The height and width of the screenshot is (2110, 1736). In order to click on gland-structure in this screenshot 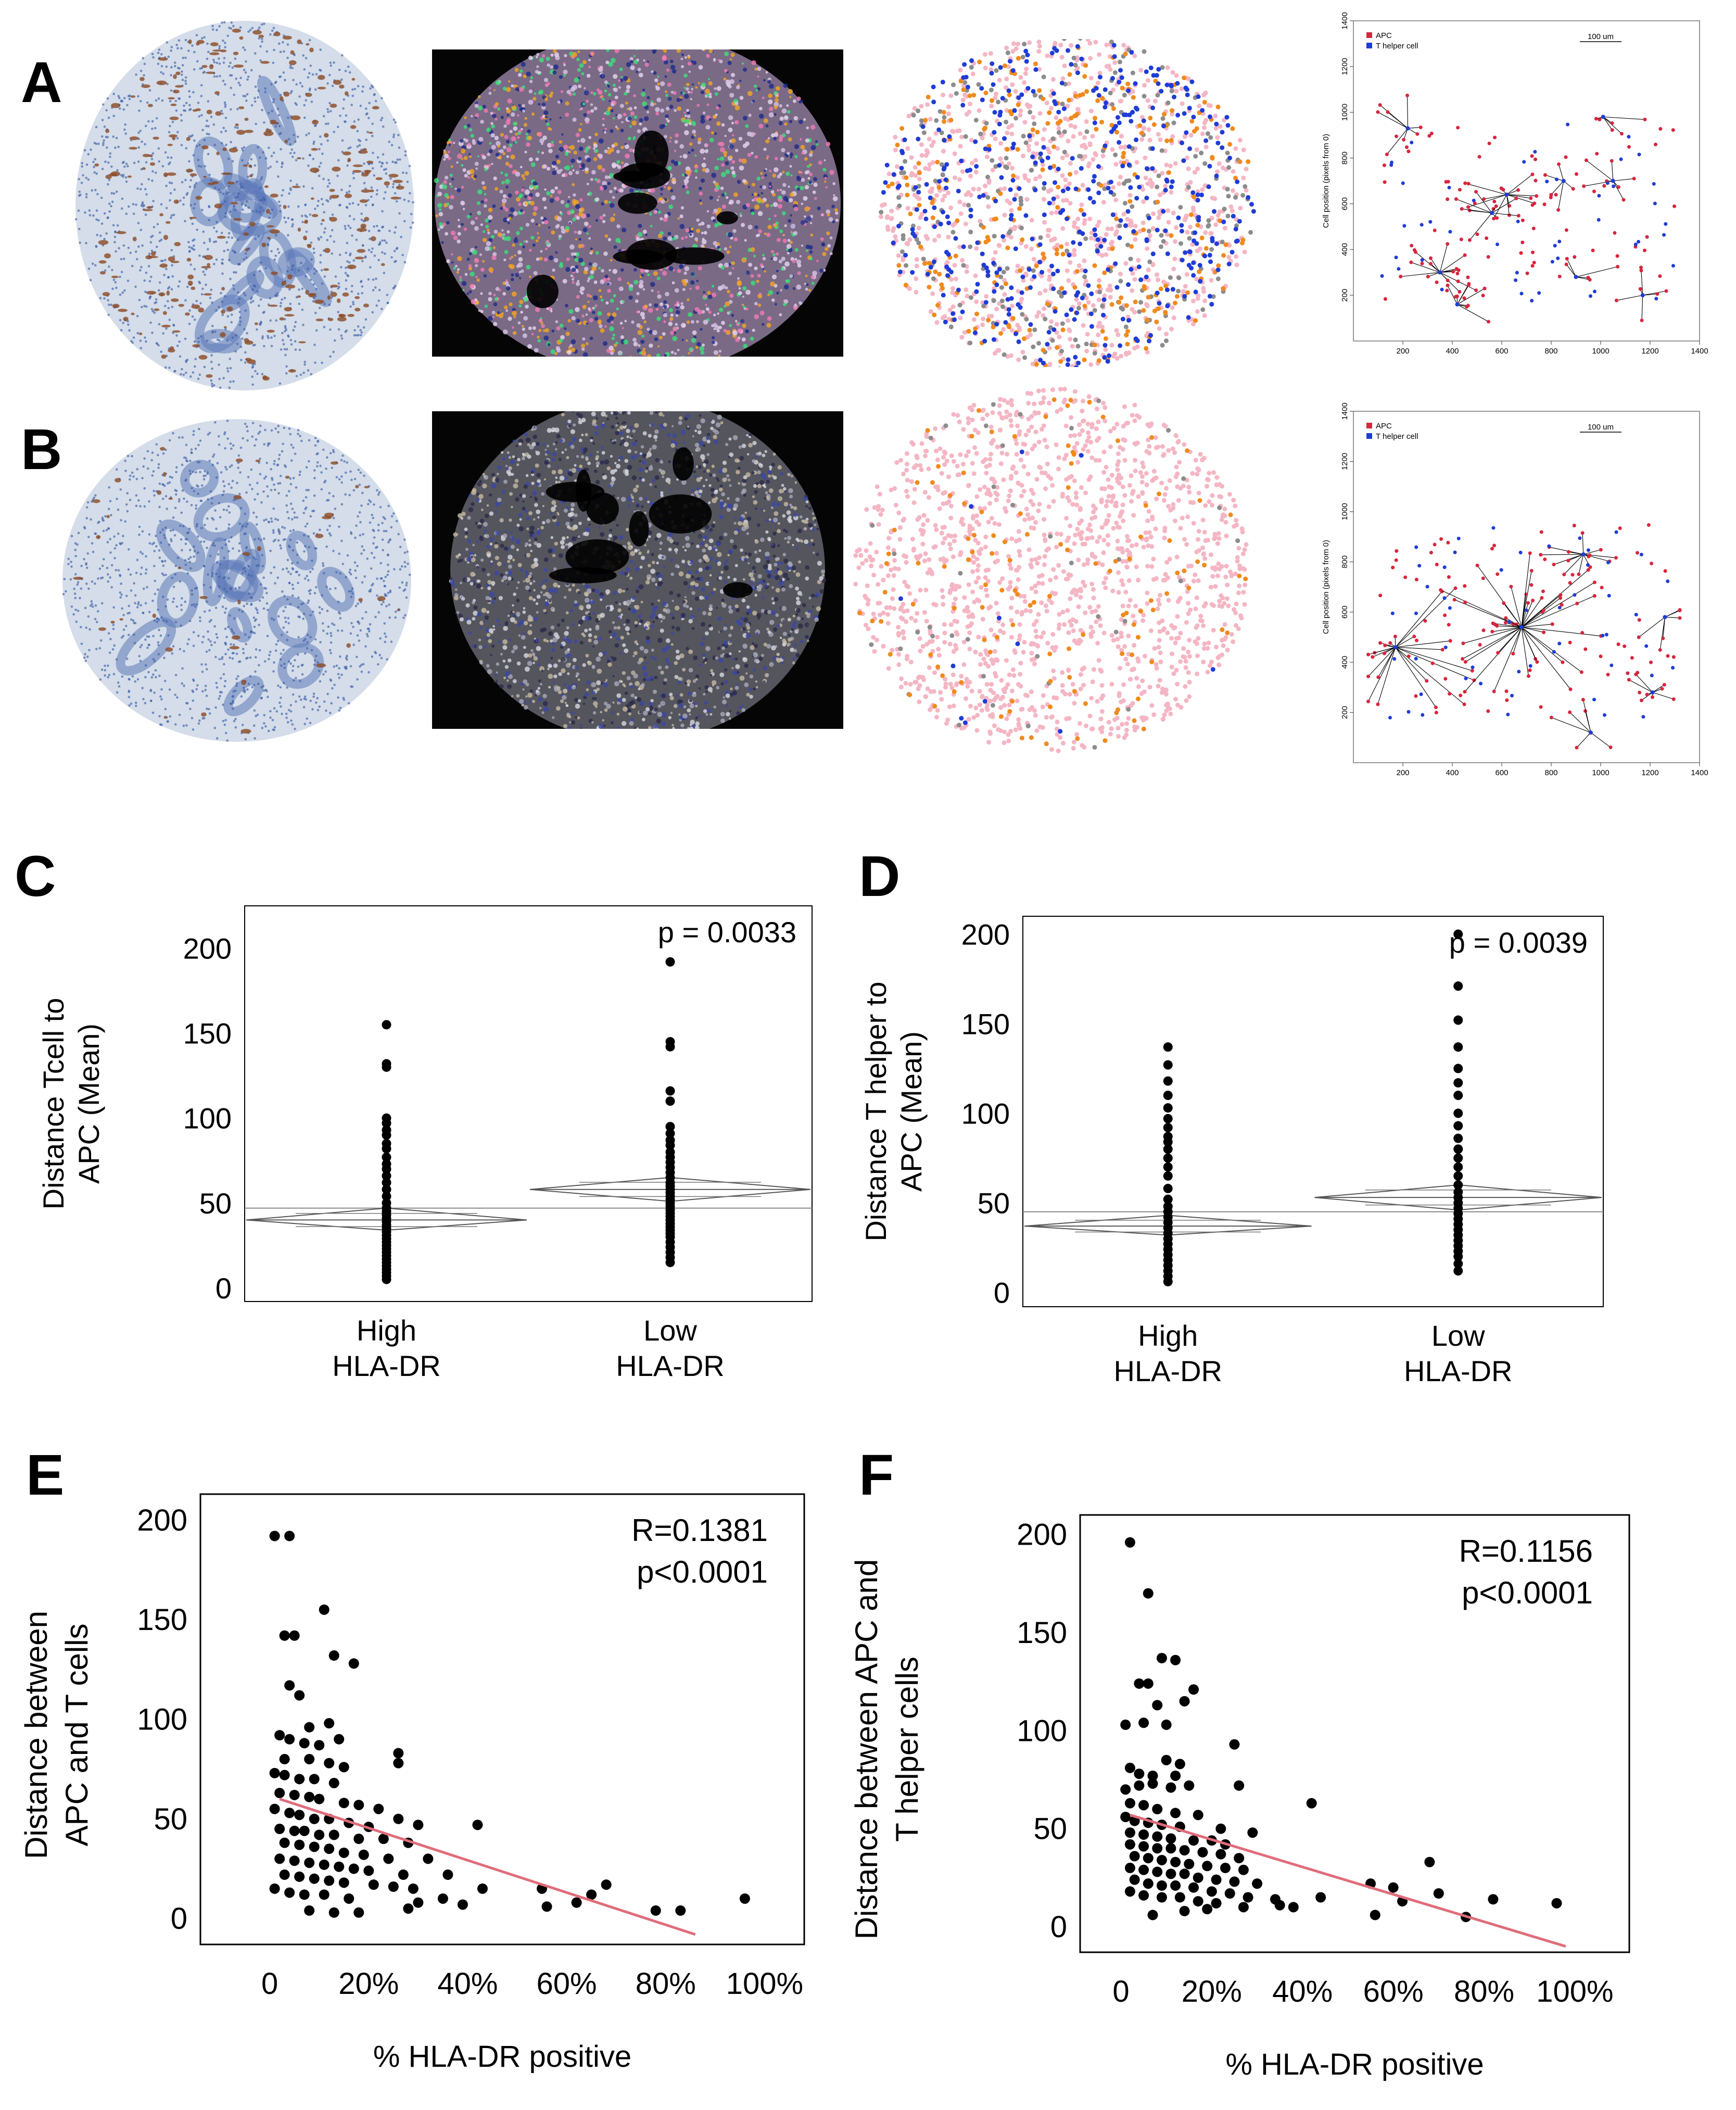, I will do `click(248, 209)`.